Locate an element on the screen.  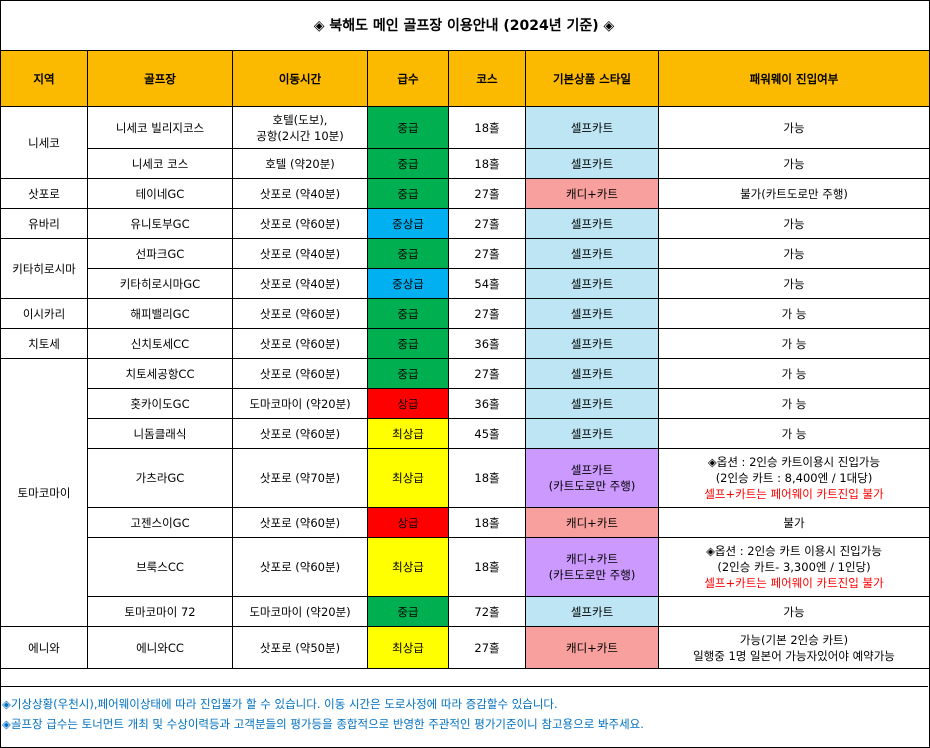
travel-cell: 호텔(도보), 공항(2시간 10분) is located at coordinates (300, 127).